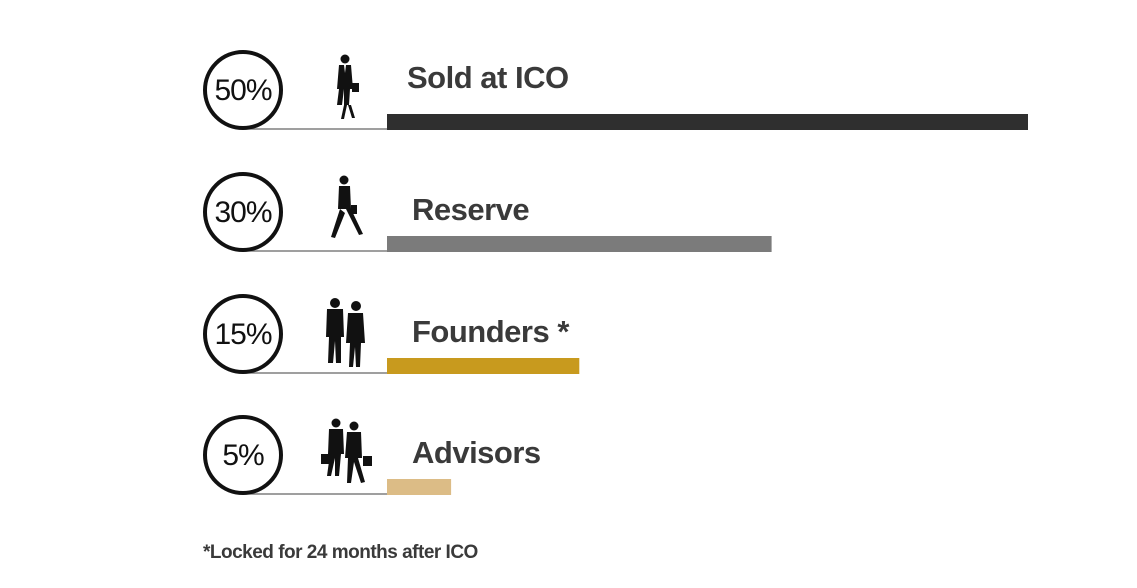 The image size is (1137, 588). I want to click on percent-label: 50%, so click(242, 90).